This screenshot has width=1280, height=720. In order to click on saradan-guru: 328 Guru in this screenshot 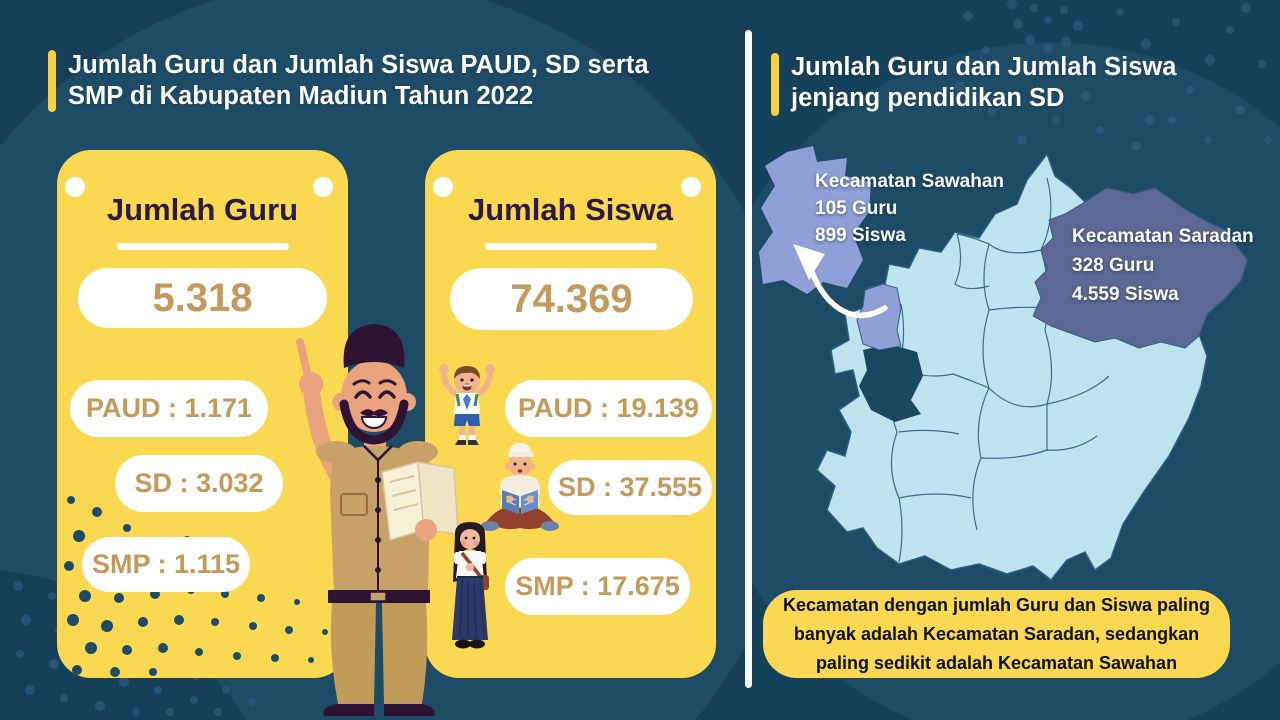, I will do `click(1113, 265)`.